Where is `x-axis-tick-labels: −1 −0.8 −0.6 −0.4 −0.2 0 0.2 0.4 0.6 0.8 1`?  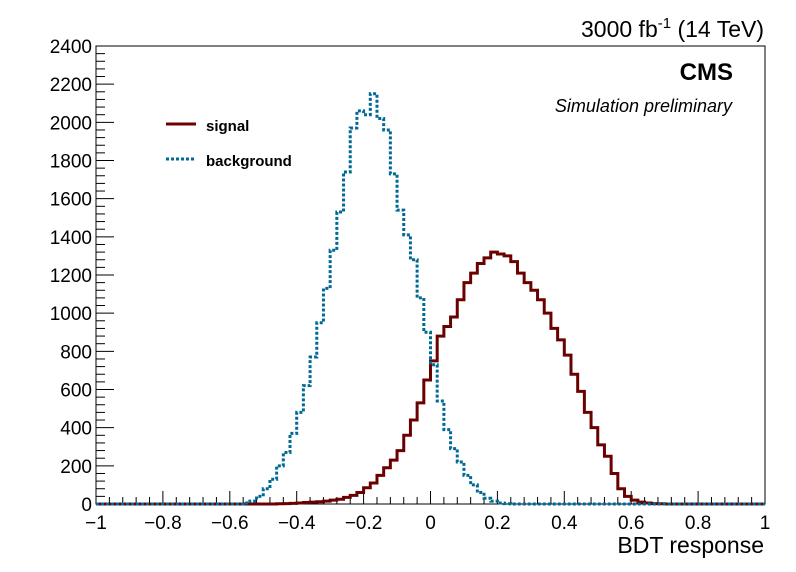
x-axis-tick-labels: −1 −0.8 −0.6 −0.4 −0.2 0 0.2 0.4 0.6 0.8 1 is located at coordinates (427, 523).